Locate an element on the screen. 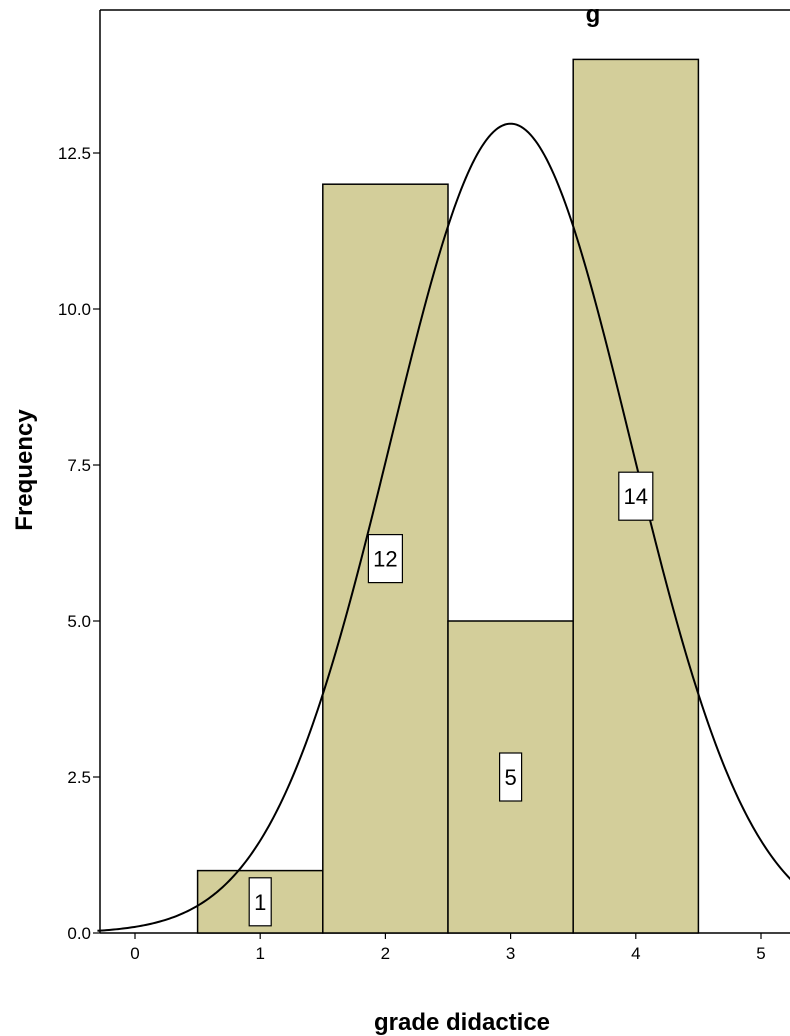 This screenshot has width=790, height=1036. x-tick-label: 5 is located at coordinates (760, 953).